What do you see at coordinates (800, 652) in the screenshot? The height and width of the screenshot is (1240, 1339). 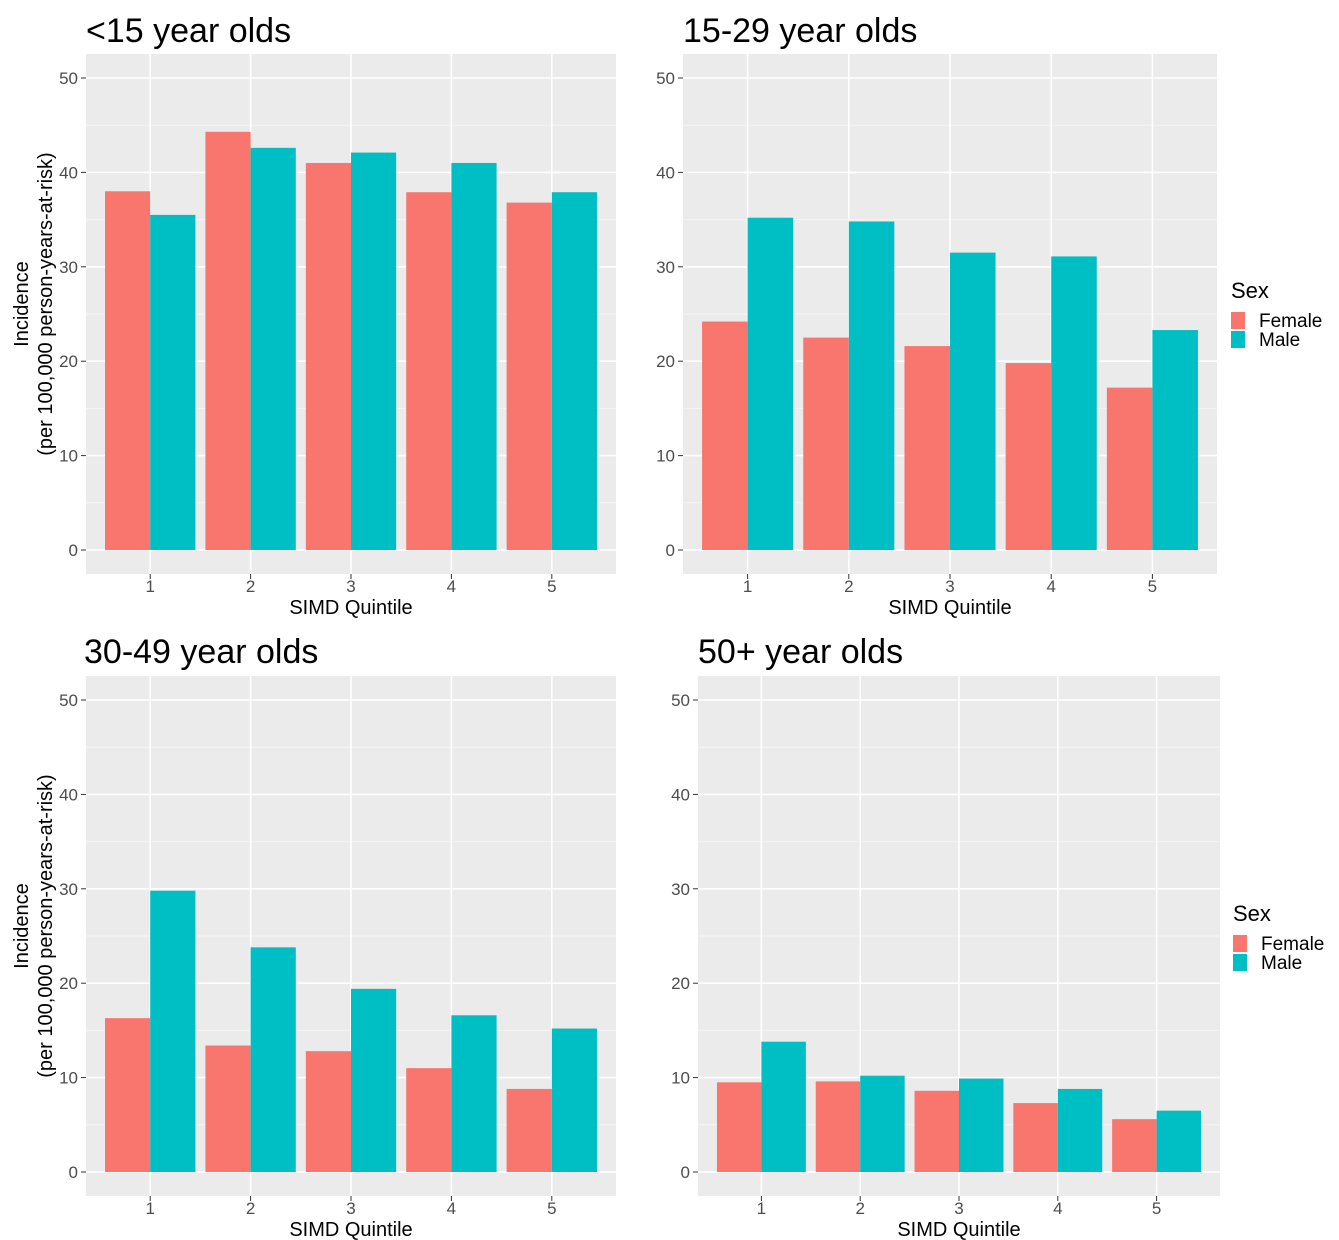 I see `panel-title: 50+ year olds` at bounding box center [800, 652].